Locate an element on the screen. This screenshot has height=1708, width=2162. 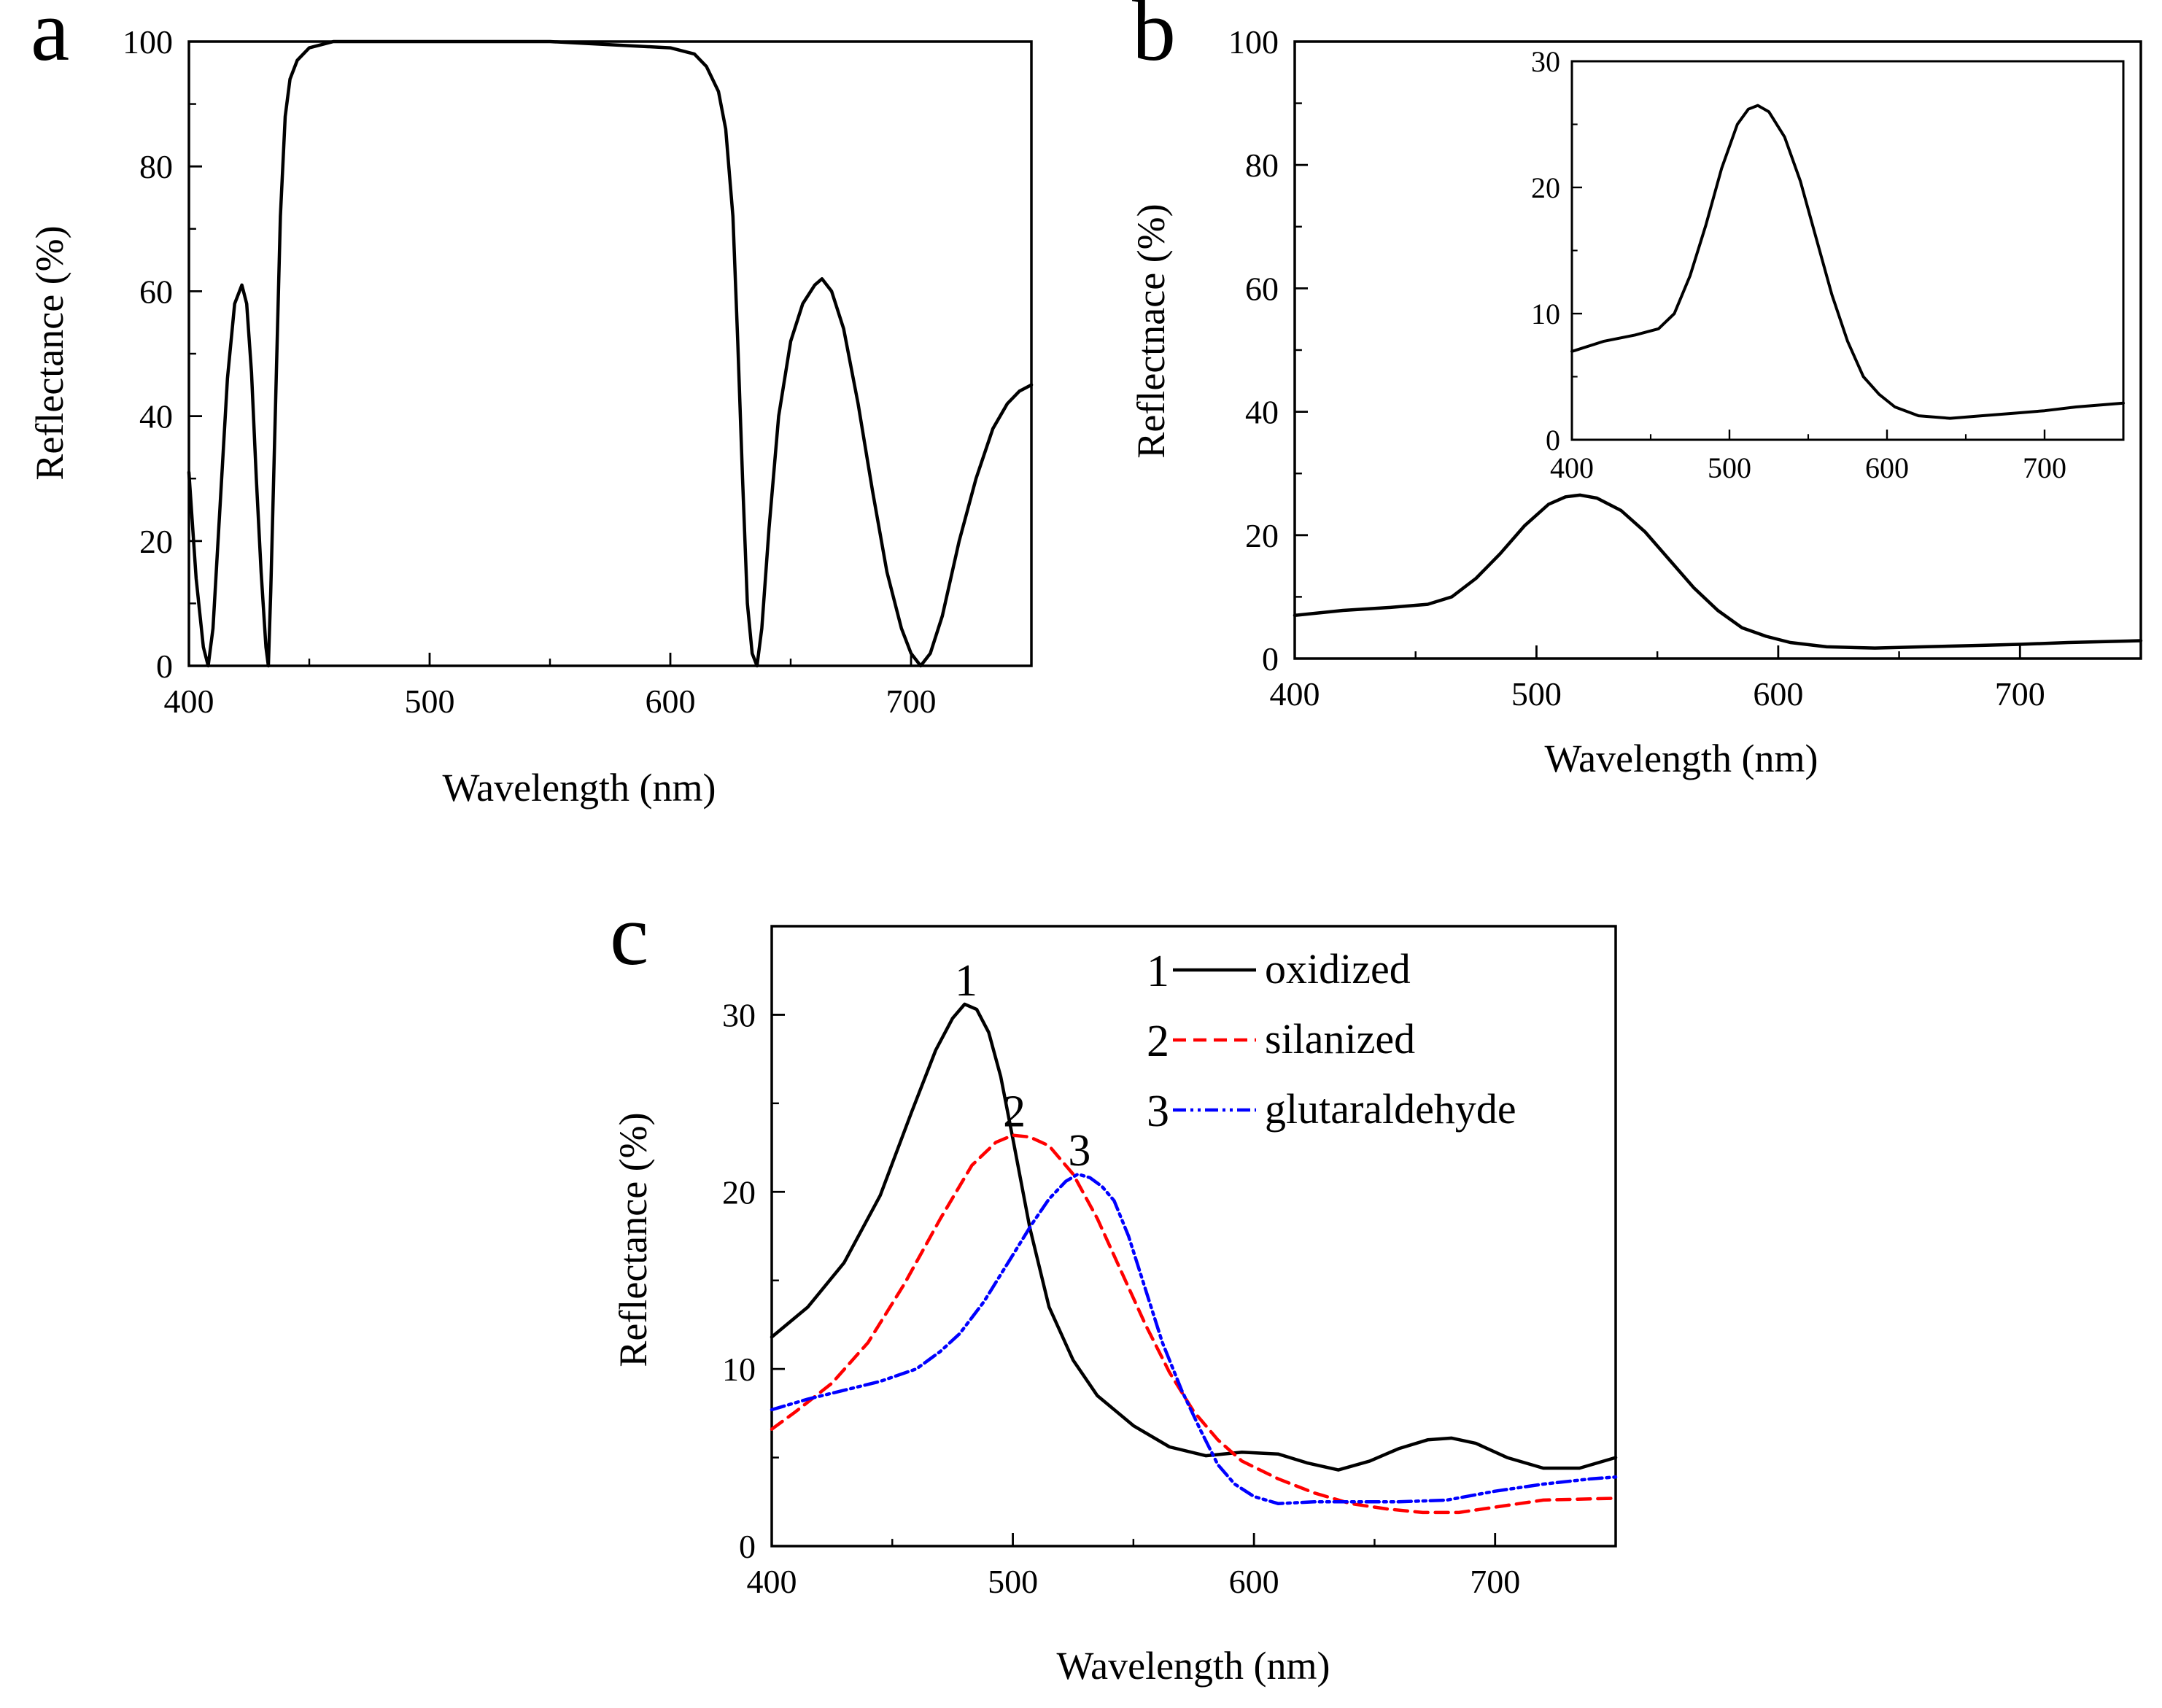
panel-a-plot-frame is located at coordinates (610, 354).